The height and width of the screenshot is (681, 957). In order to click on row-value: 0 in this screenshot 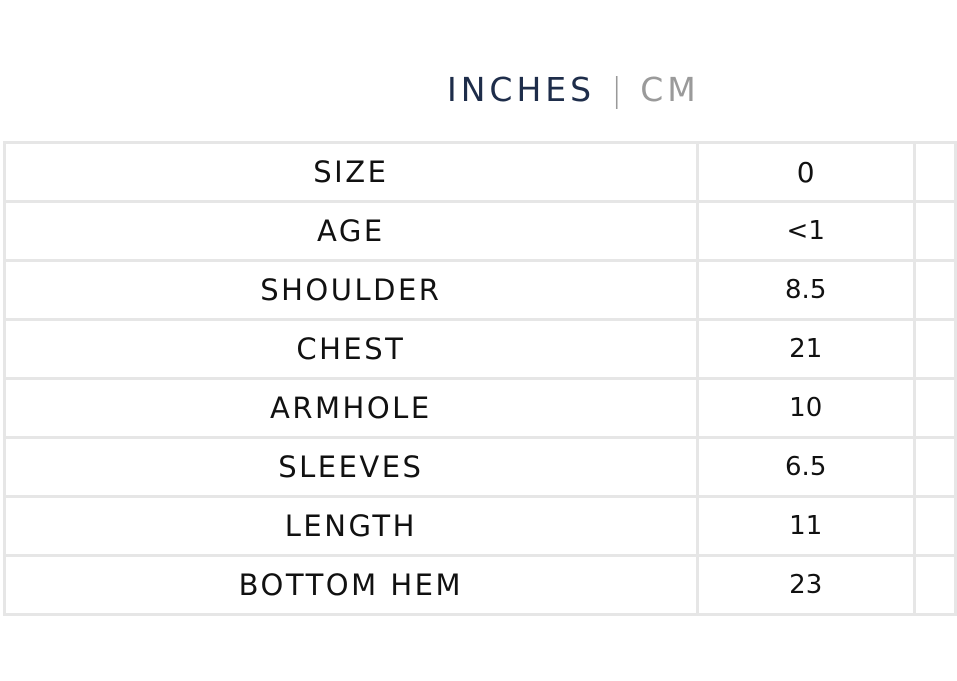, I will do `click(805, 172)`.